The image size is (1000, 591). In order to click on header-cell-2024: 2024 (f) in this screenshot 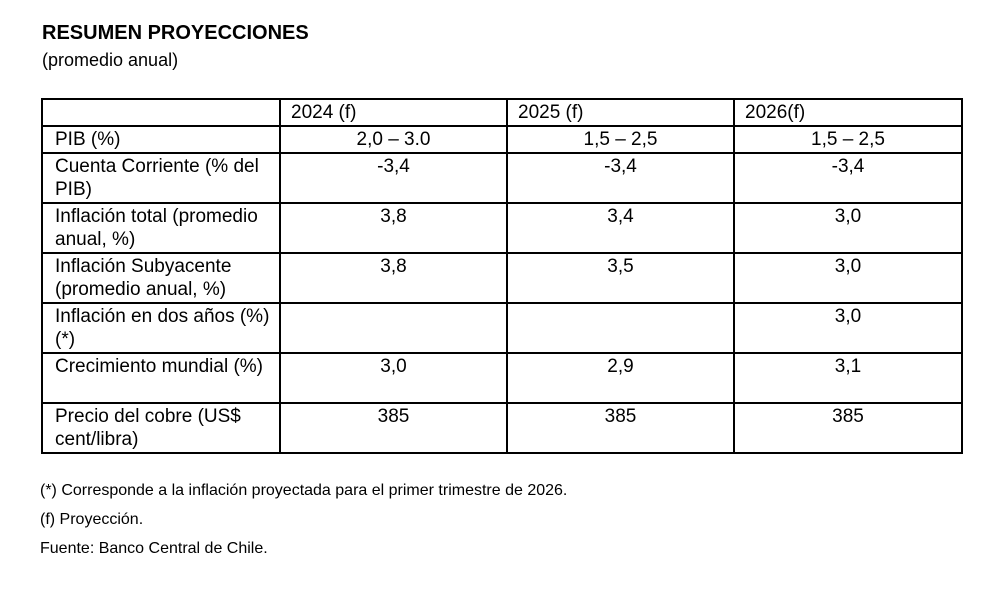, I will do `click(393, 112)`.